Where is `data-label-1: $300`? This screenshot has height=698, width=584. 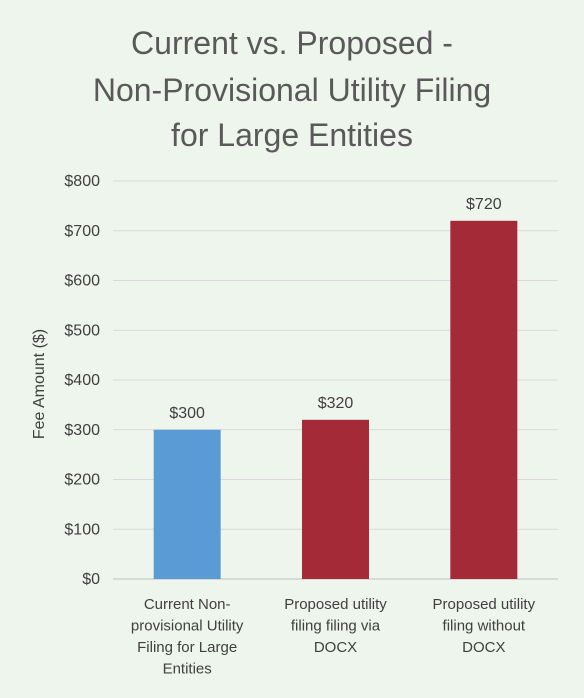
data-label-1: $300 is located at coordinates (187, 413).